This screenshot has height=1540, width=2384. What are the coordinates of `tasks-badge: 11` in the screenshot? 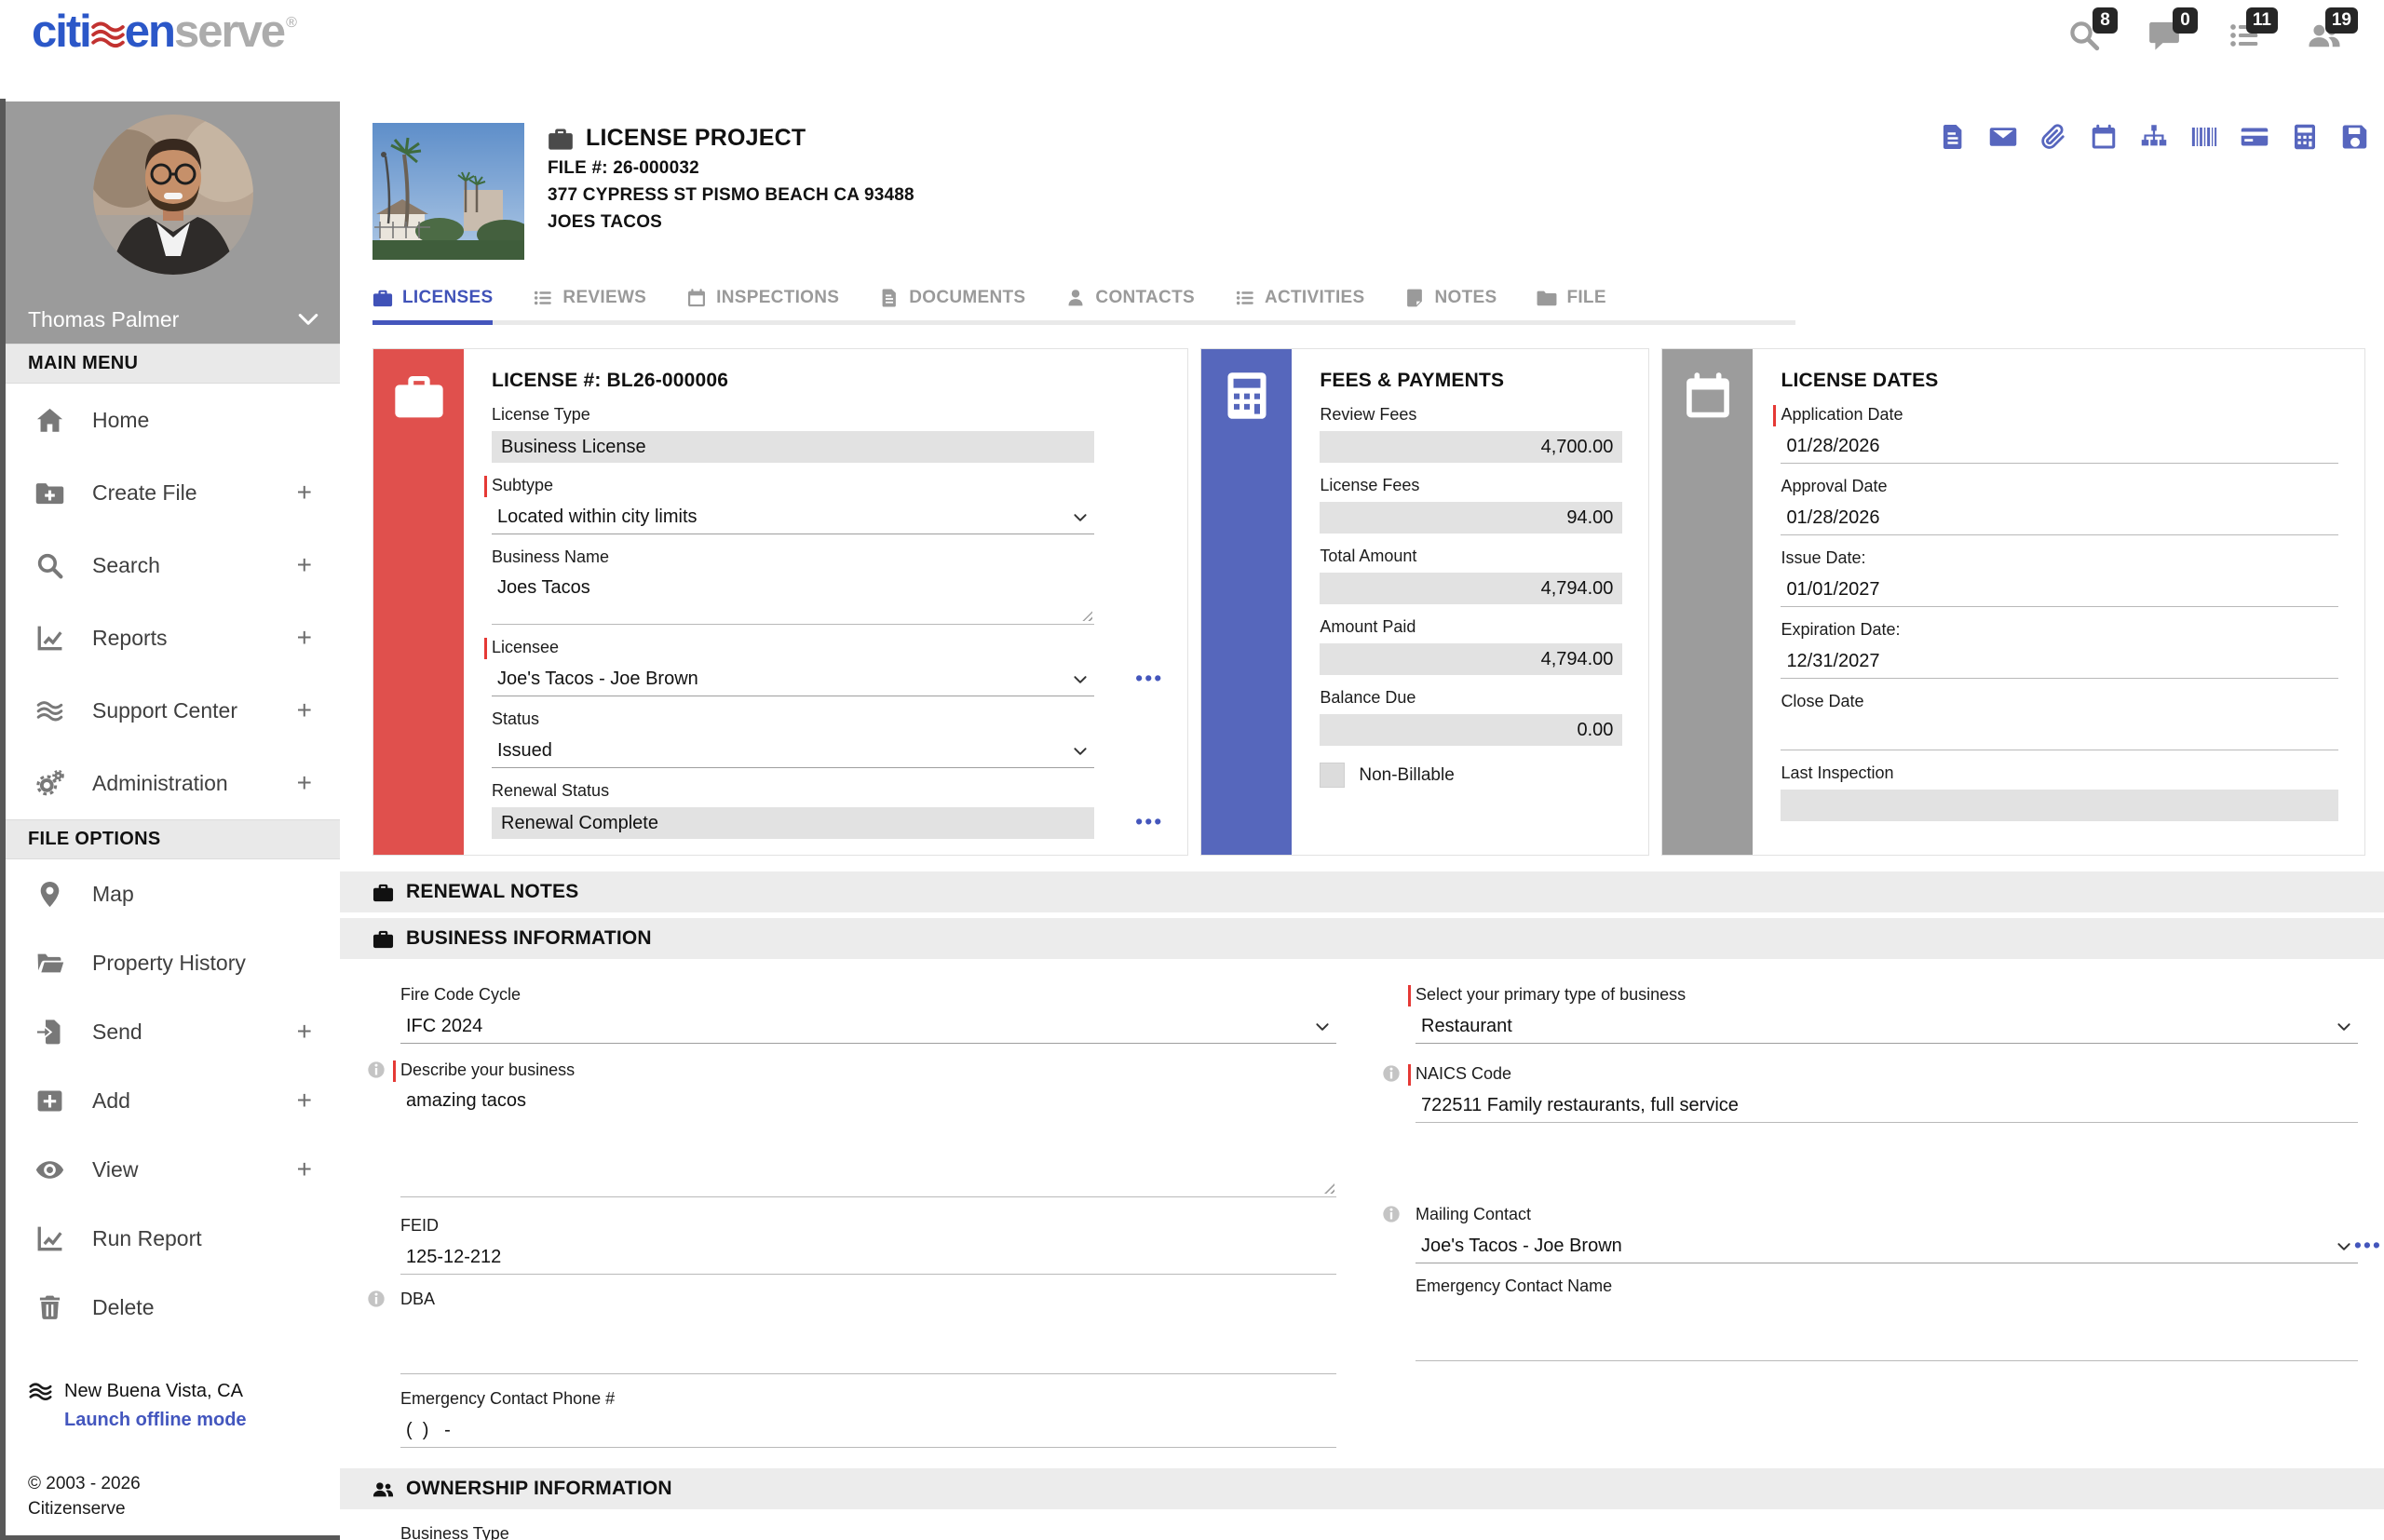 It's located at (2261, 20).